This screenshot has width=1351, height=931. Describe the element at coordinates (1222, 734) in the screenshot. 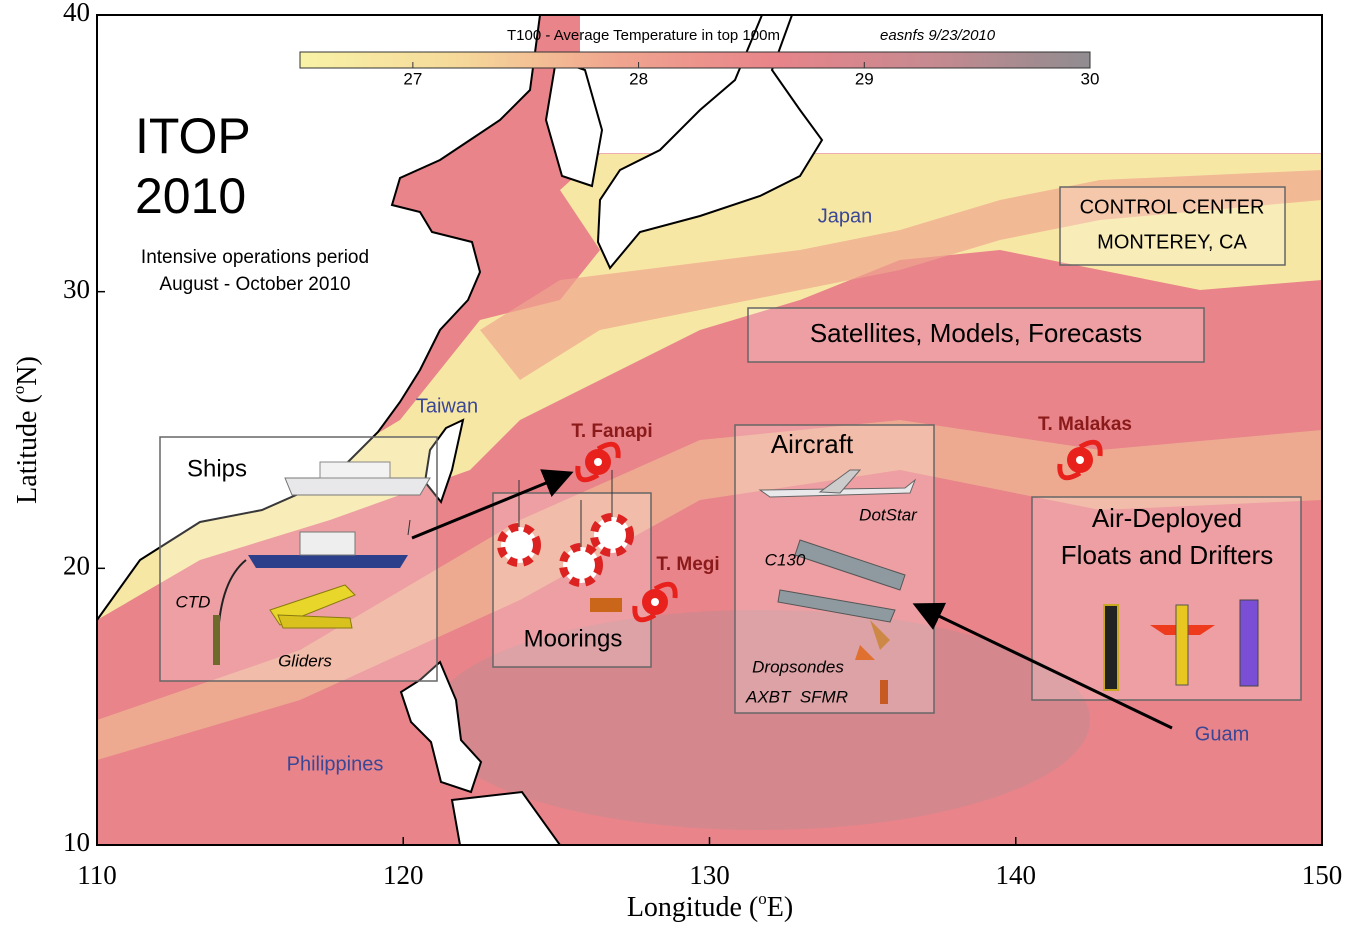

I see `place-label: Guam` at that location.